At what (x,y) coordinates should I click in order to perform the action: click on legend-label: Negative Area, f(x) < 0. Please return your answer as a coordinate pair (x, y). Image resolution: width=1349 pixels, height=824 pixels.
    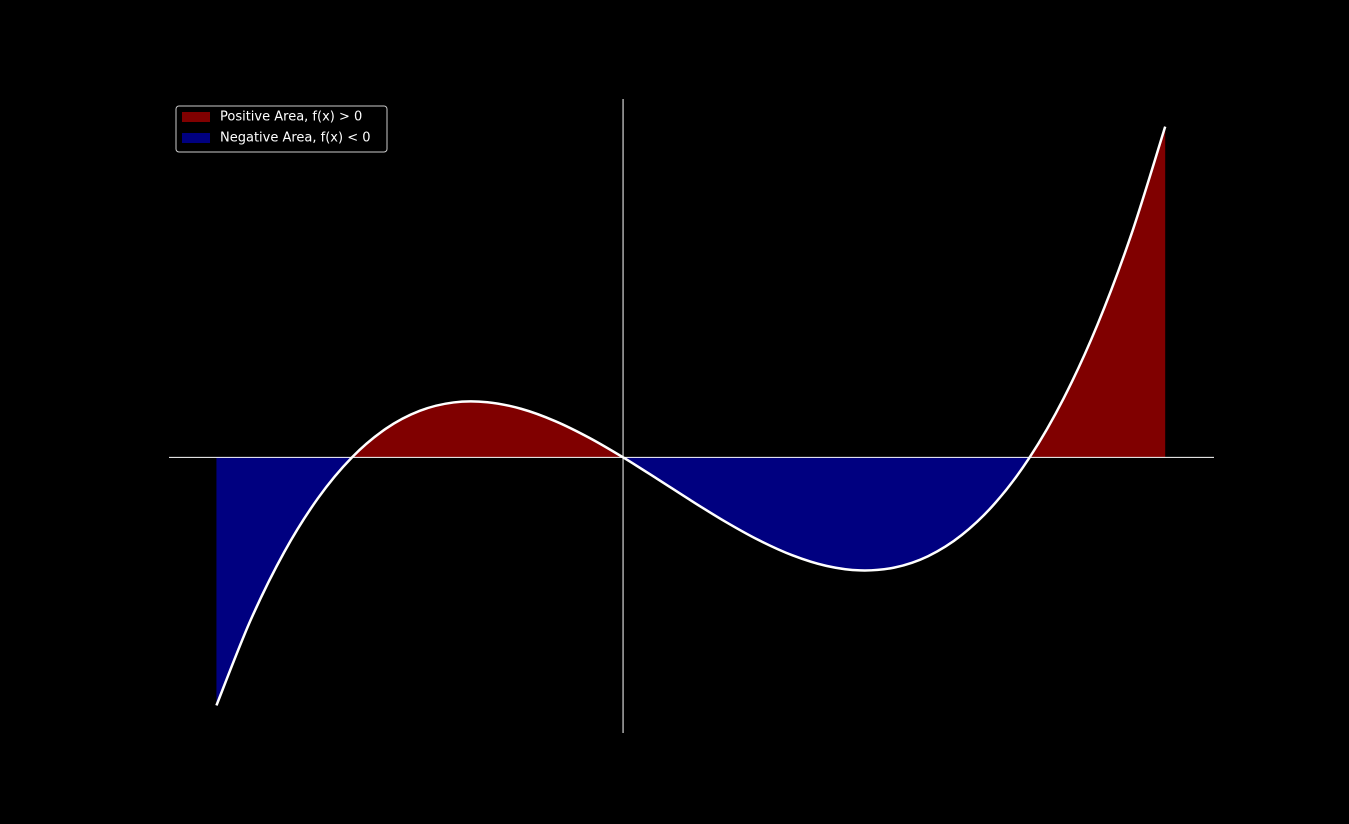
    Looking at the image, I should click on (295, 138).